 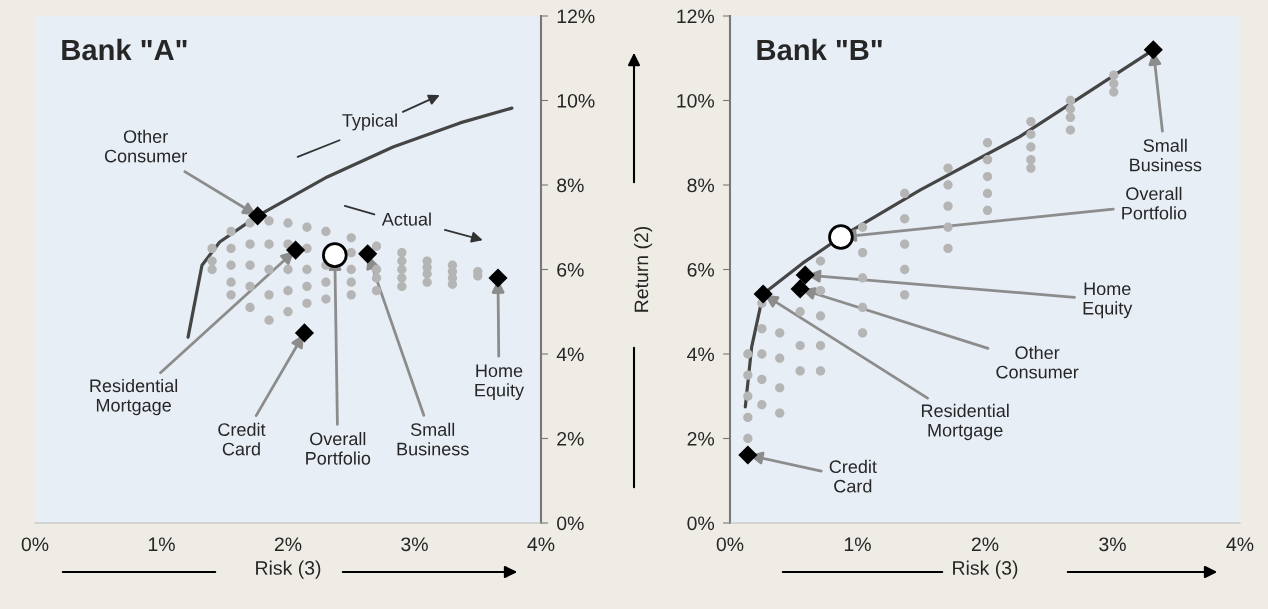 I want to click on text: Bank "A", so click(x=124, y=49).